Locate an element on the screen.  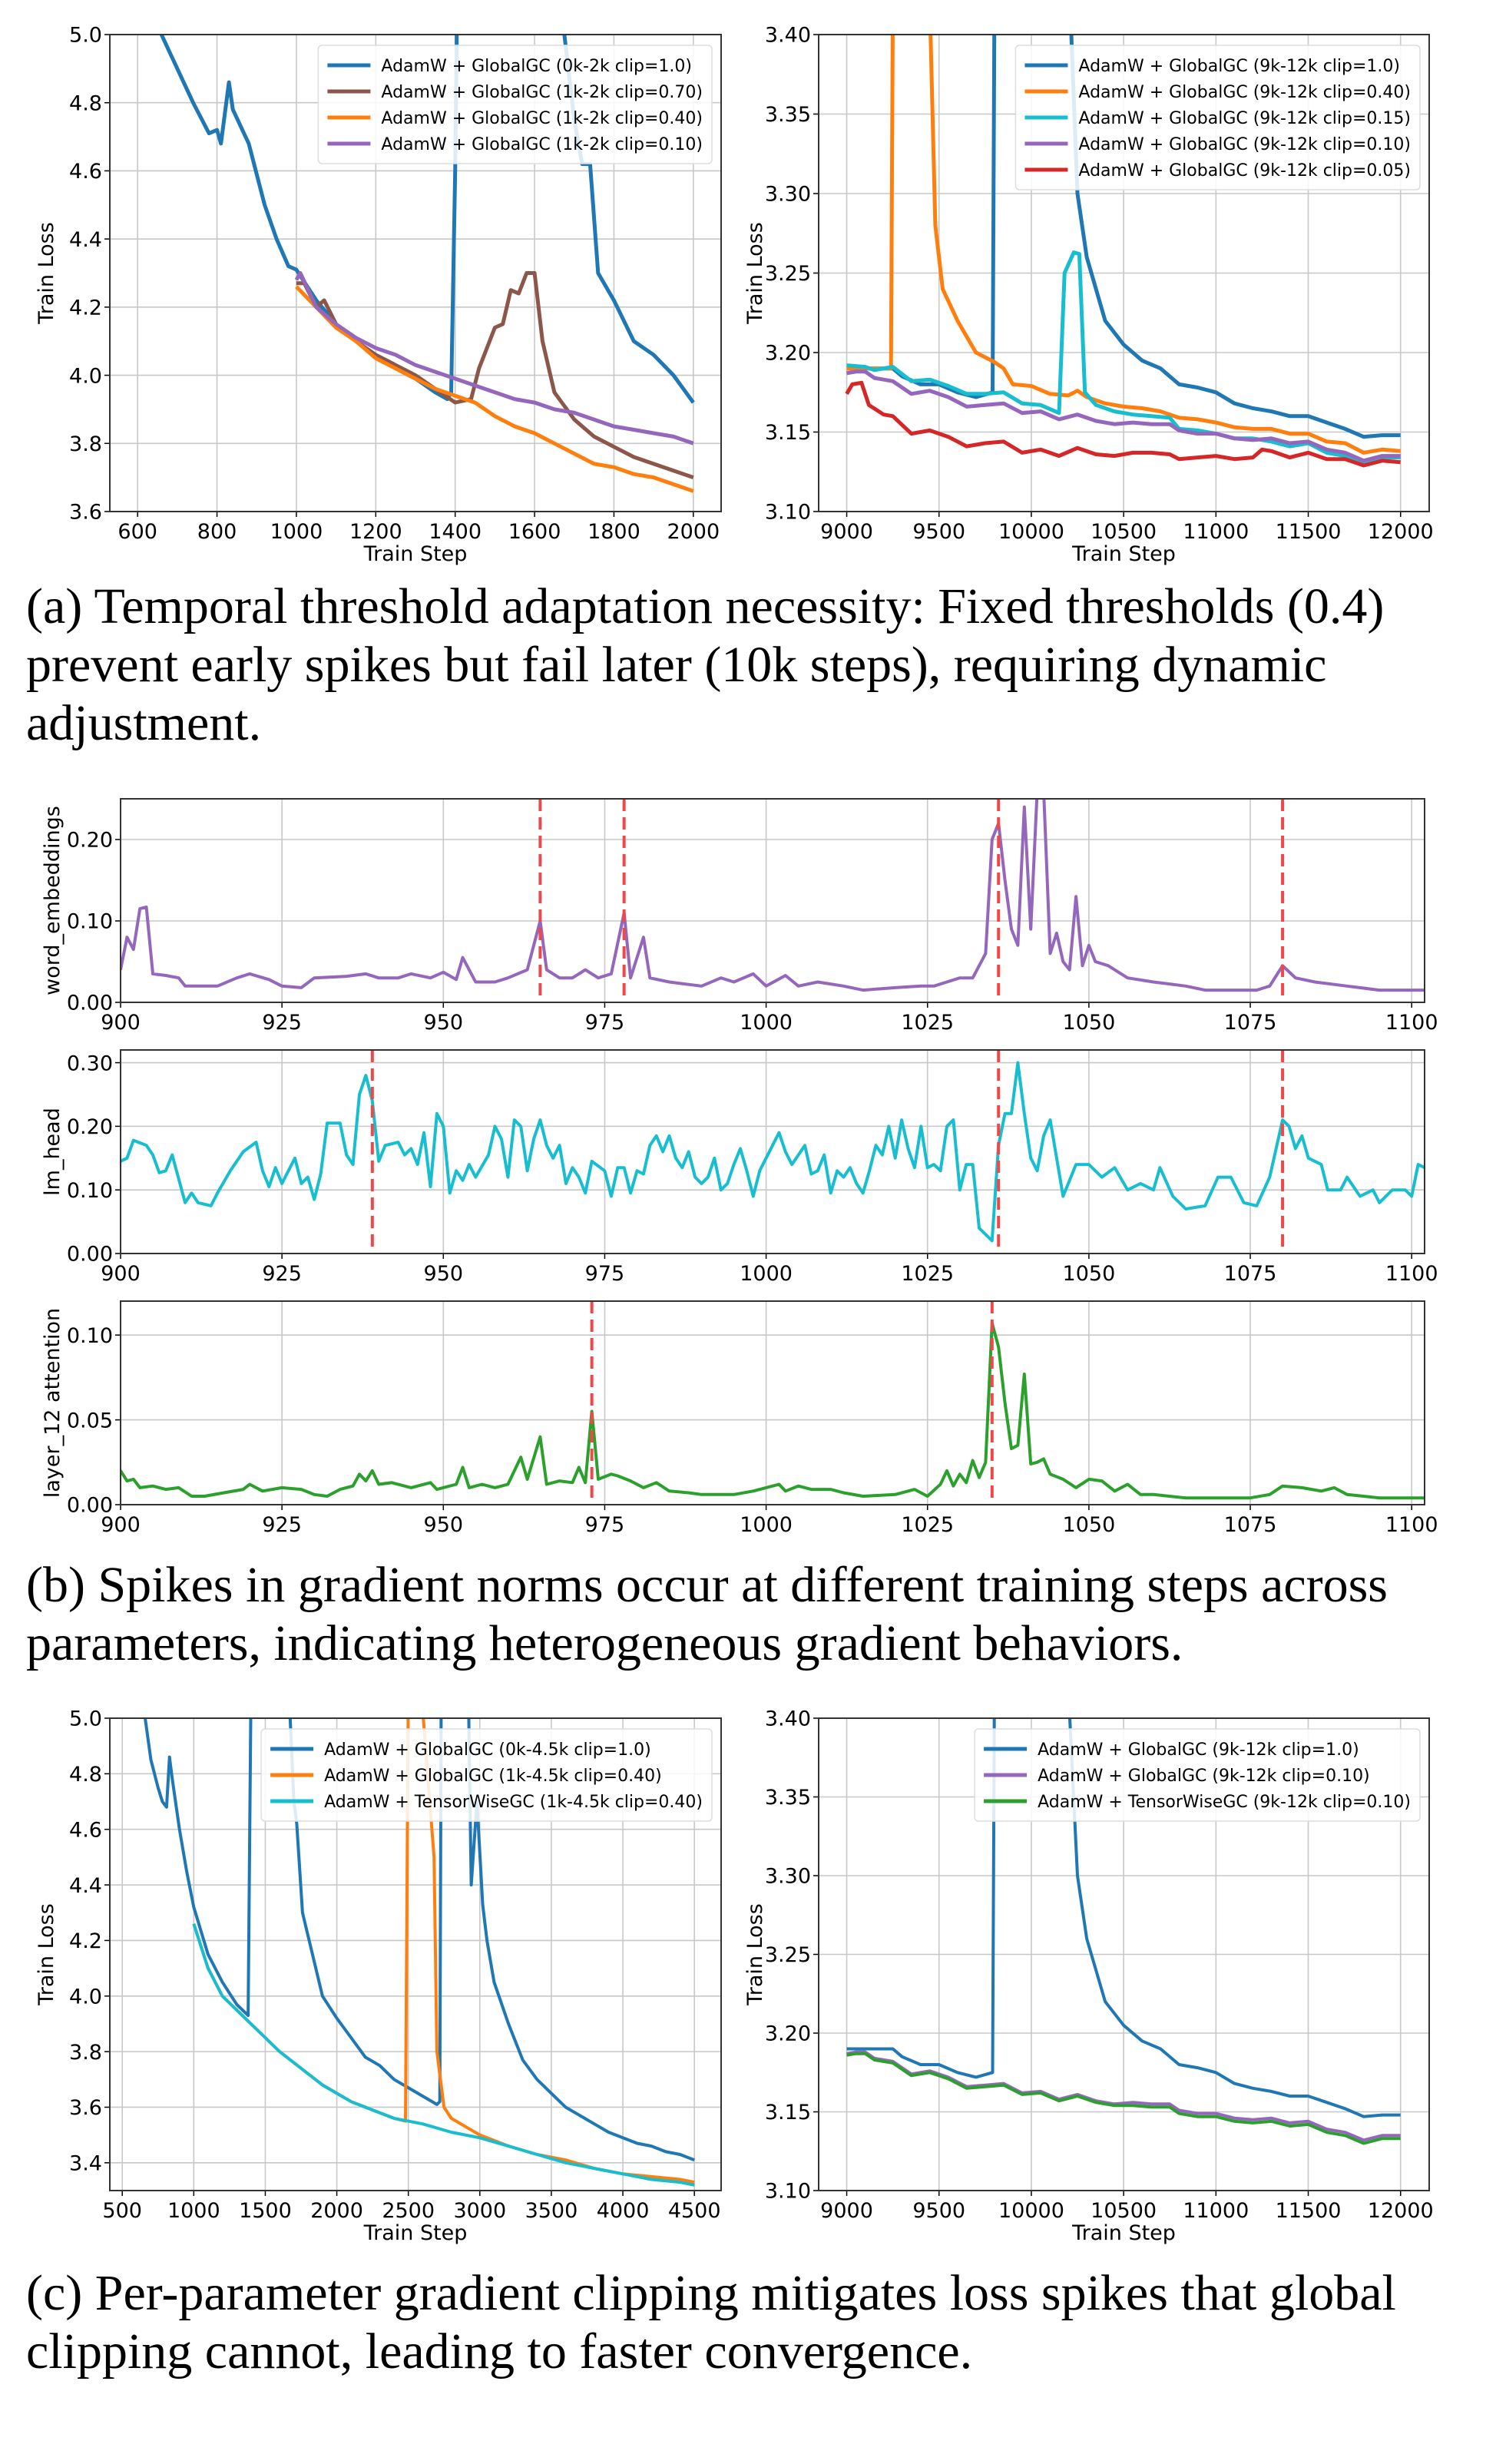
x-tick-label: 3500 is located at coordinates (551, 2211).